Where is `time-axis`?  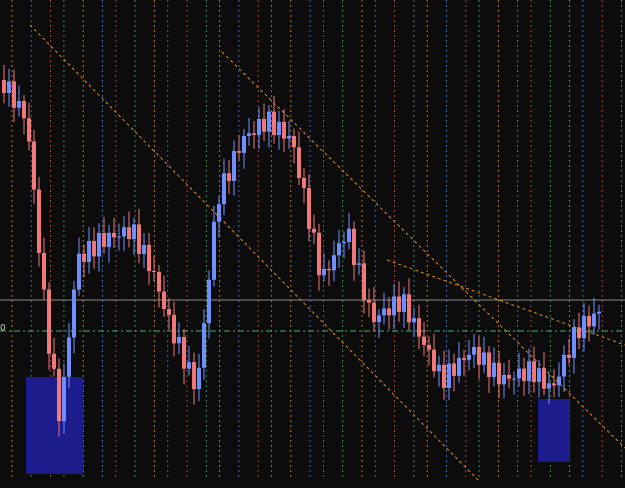
time-axis is located at coordinates (312, 484).